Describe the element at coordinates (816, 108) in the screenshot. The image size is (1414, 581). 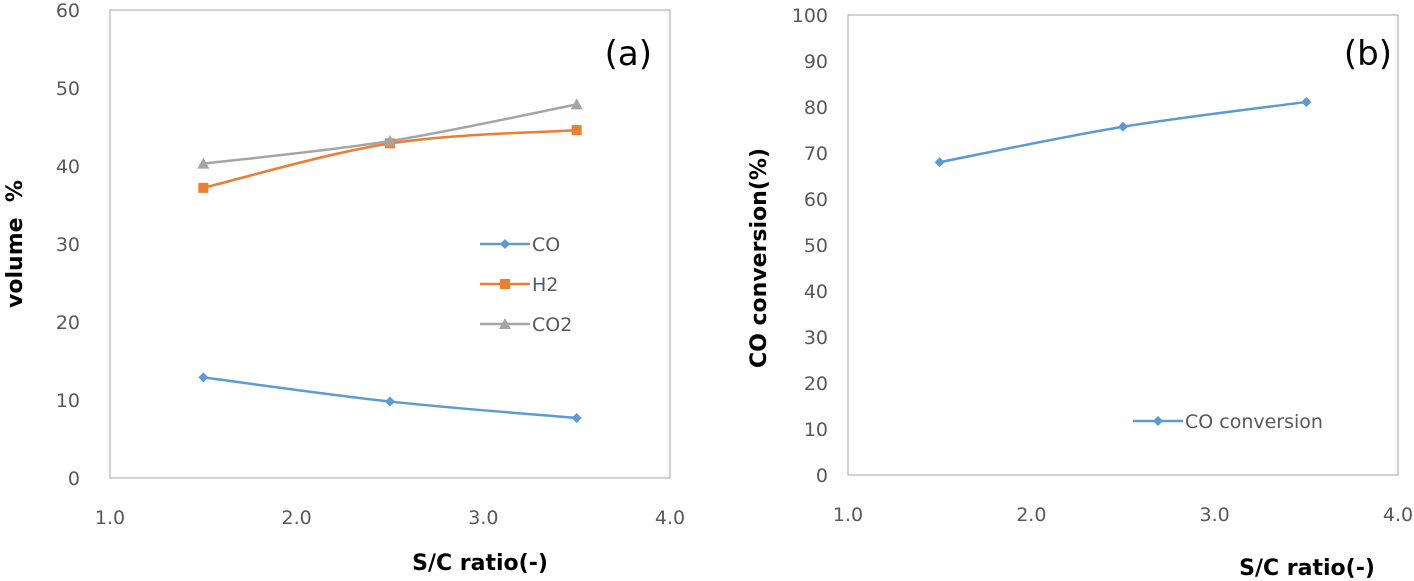
I see `y-tick-label: 80` at that location.